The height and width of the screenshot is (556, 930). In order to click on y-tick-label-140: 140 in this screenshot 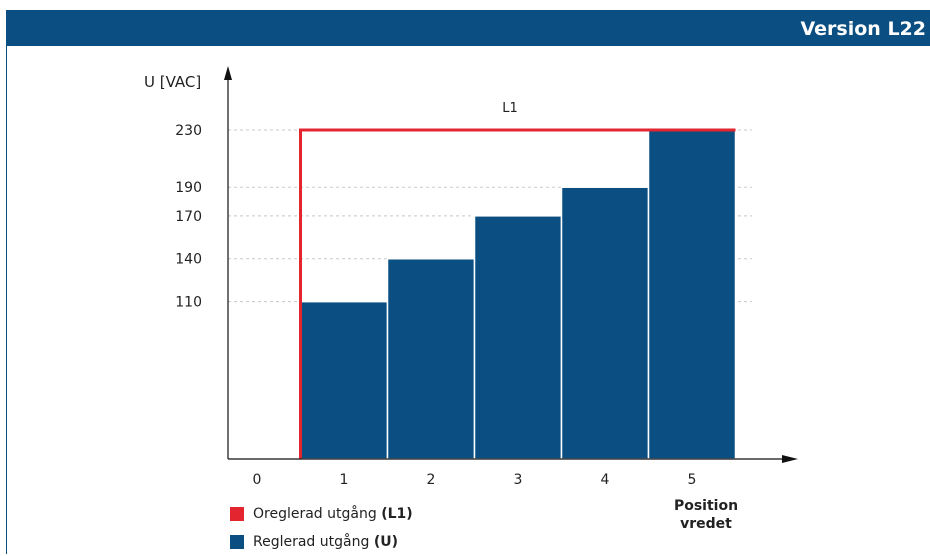, I will do `click(188, 260)`.